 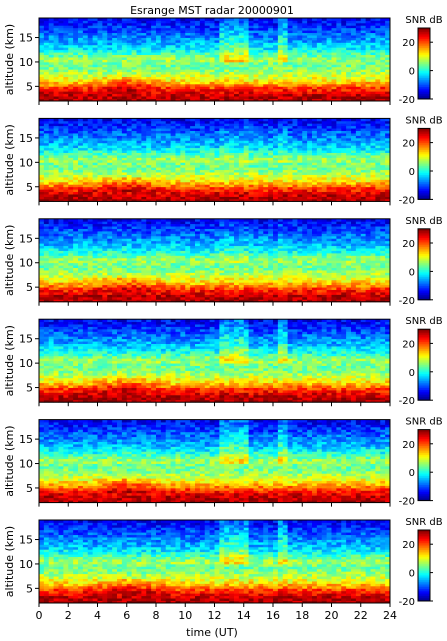 I want to click on colorbar-segment, so click(x=424, y=193).